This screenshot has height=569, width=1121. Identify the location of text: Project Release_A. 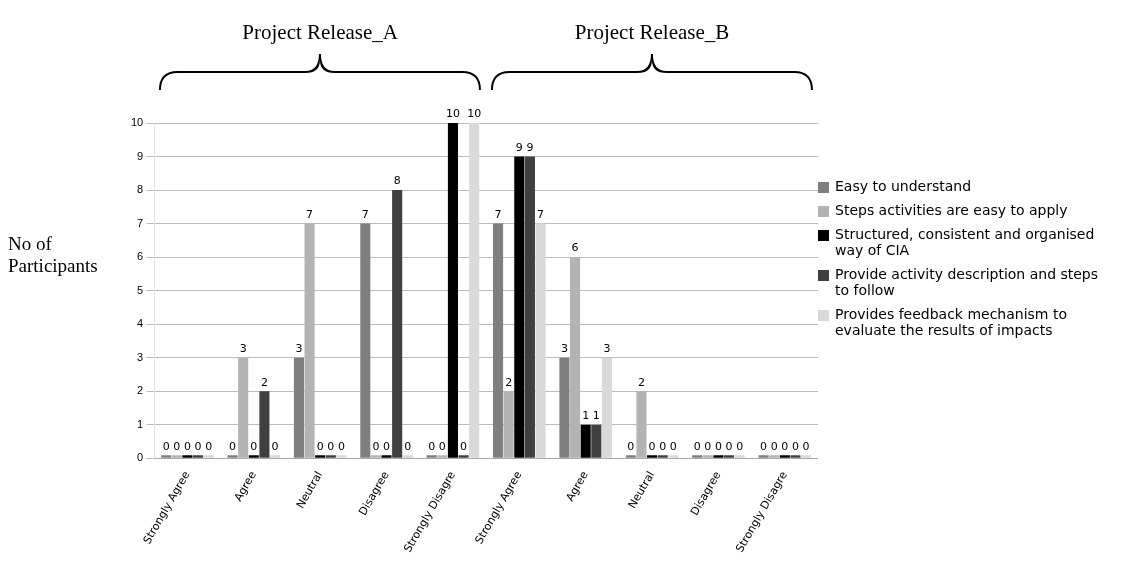
(320, 32).